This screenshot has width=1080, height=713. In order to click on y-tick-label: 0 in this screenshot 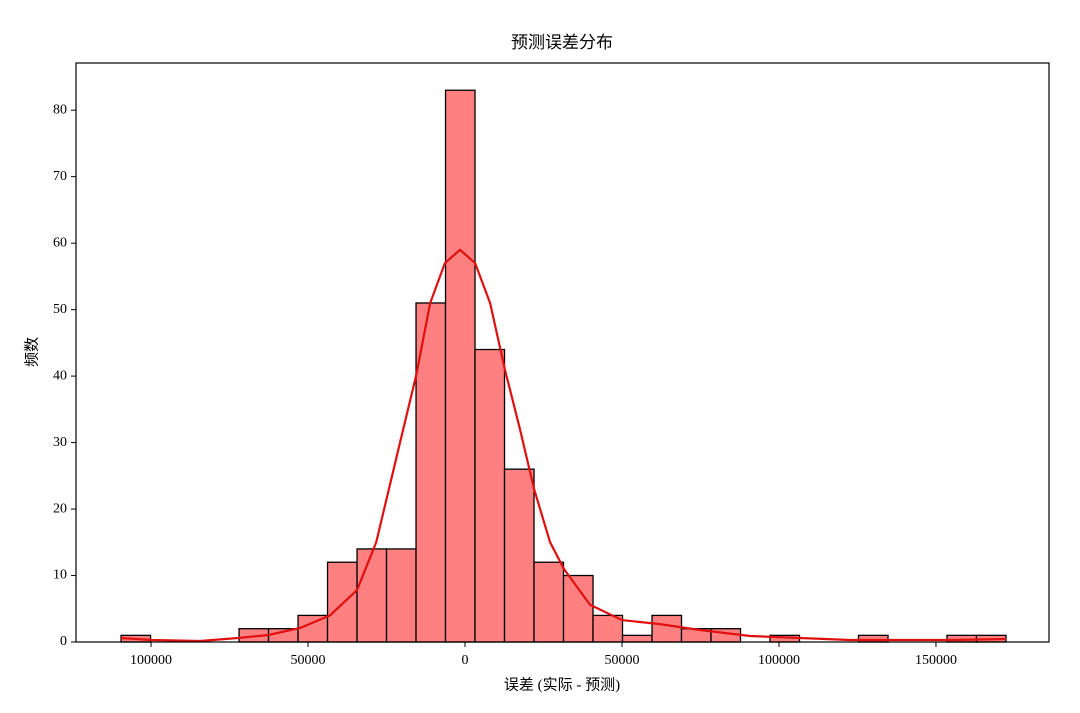, I will do `click(63, 641)`.